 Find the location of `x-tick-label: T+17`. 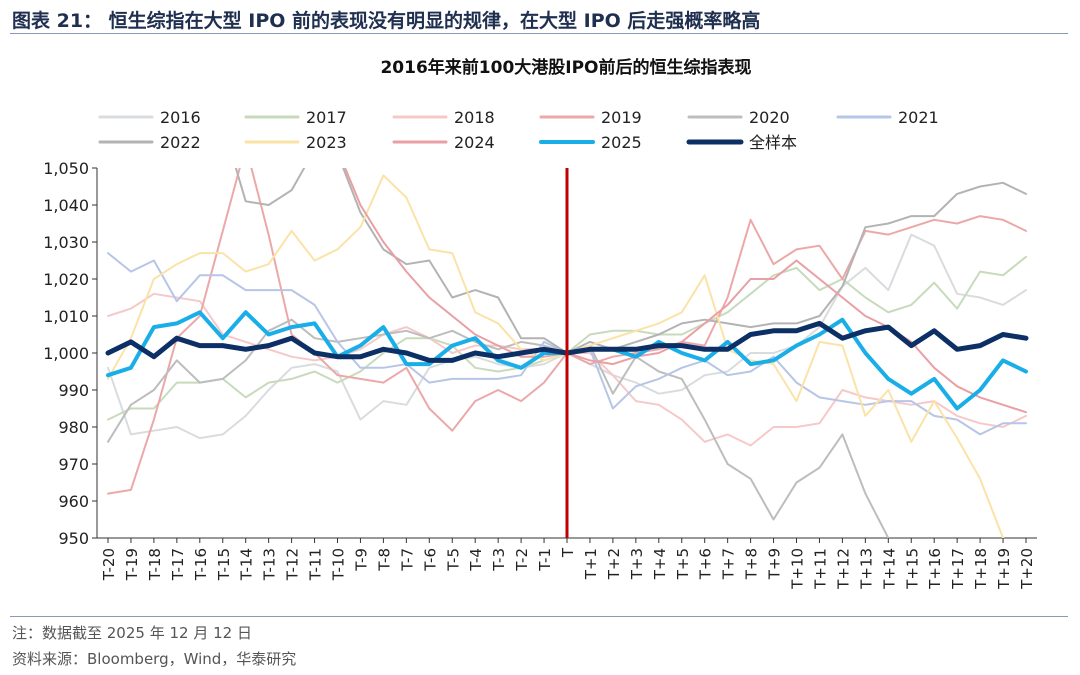

x-tick-label: T+17 is located at coordinates (958, 569).